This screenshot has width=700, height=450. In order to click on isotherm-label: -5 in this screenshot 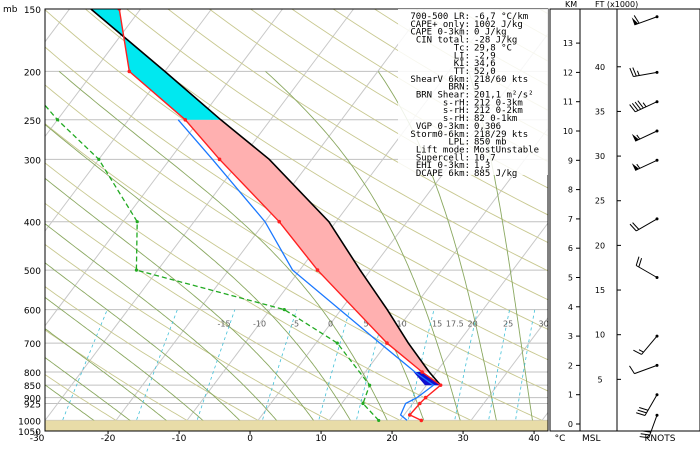, I will do `click(295, 324)`.